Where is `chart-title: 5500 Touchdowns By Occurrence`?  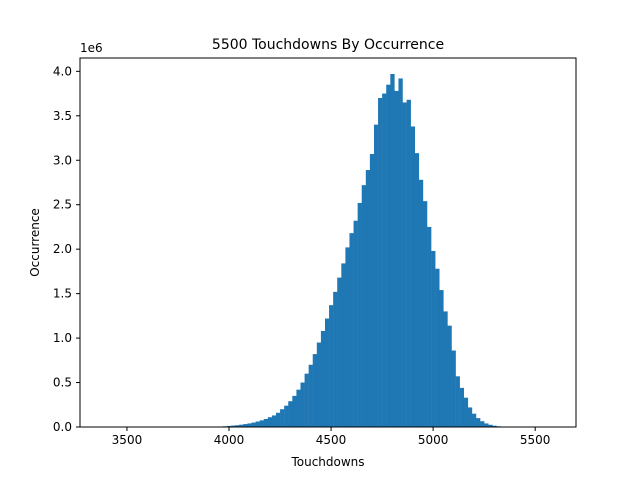 chart-title: 5500 Touchdowns By Occurrence is located at coordinates (328, 45).